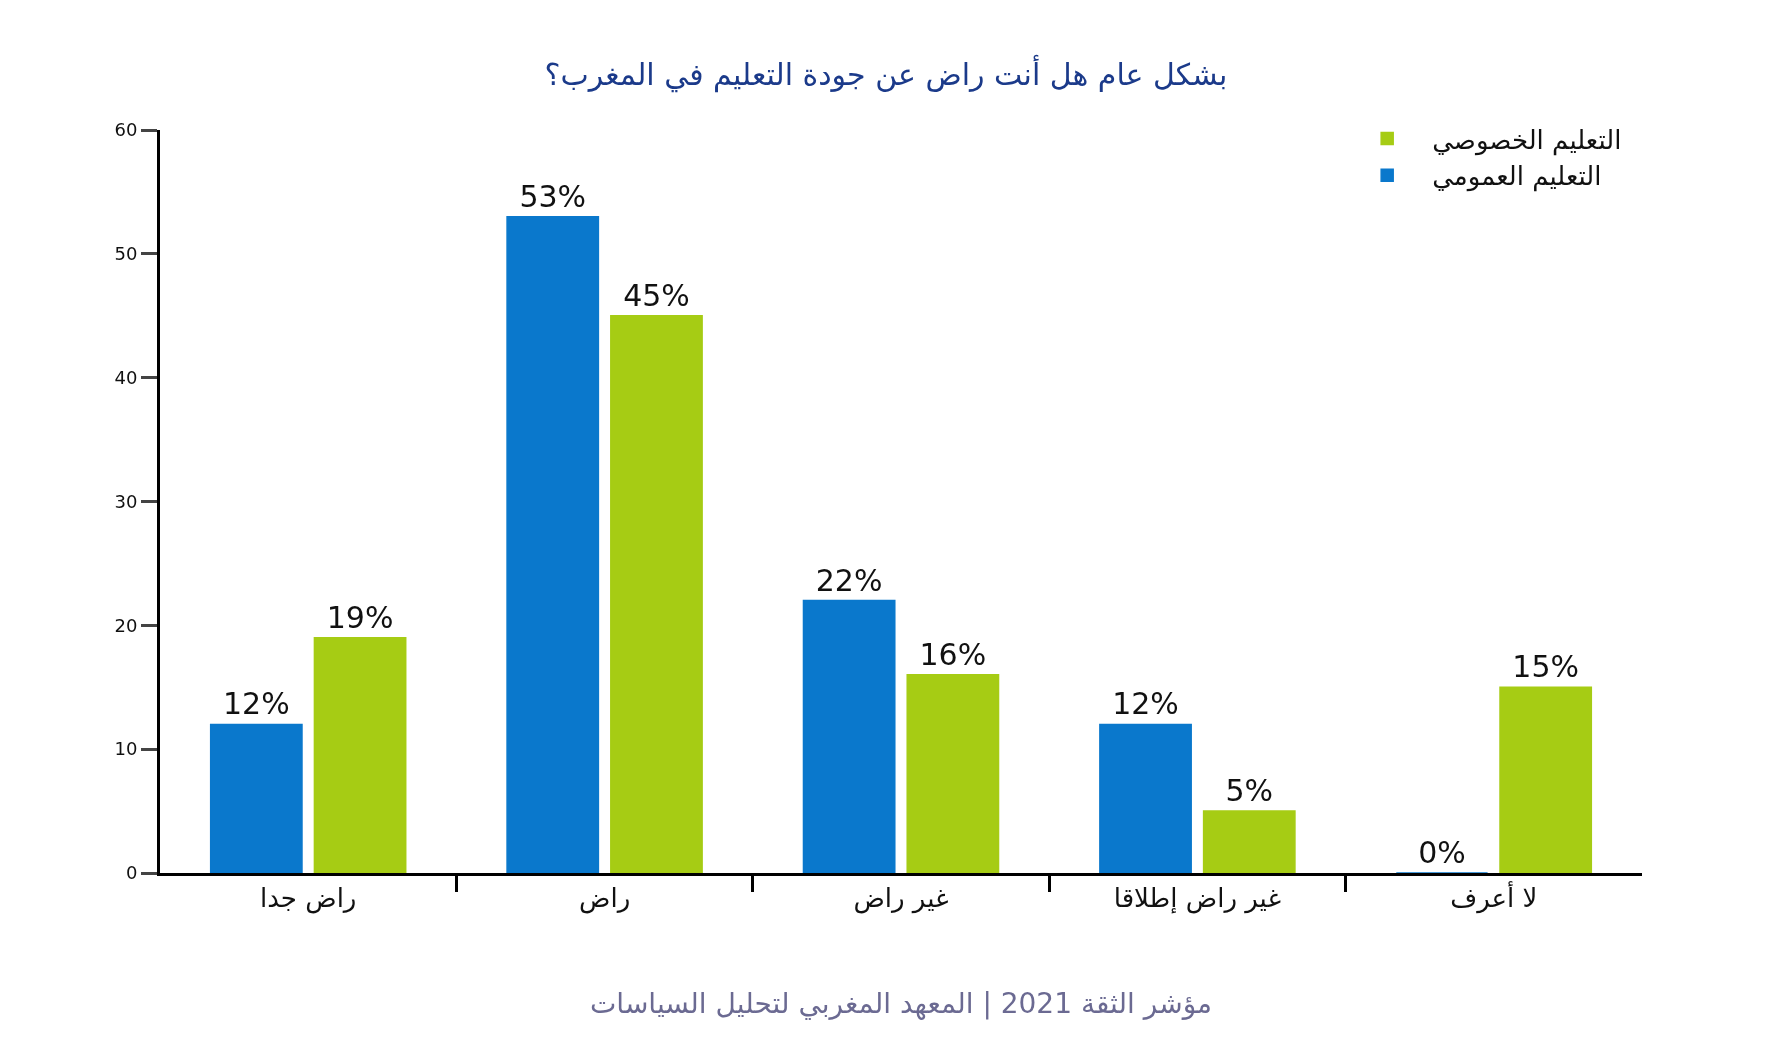  Describe the element at coordinates (131, 873) in the screenshot. I see `y-tick-label: 0` at that location.